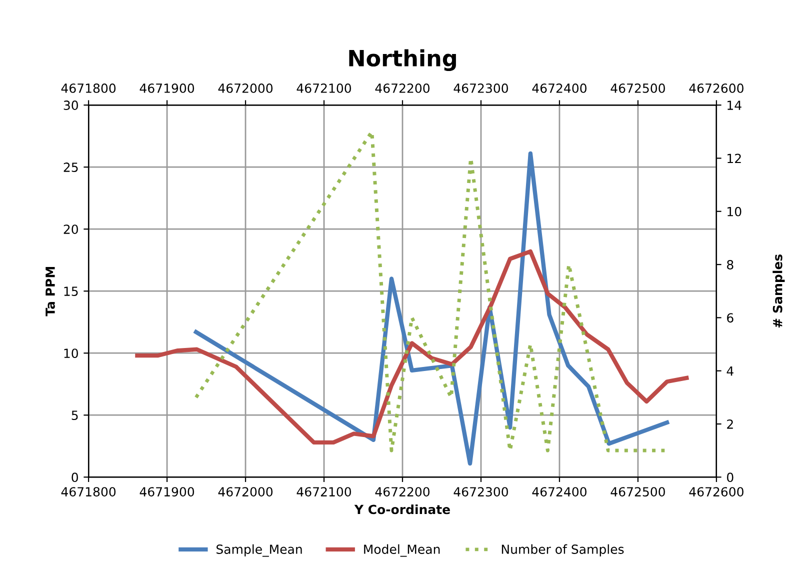 Image resolution: width=805 pixels, height=568 pixels. I want to click on legend-label: Model_Mean, so click(402, 550).